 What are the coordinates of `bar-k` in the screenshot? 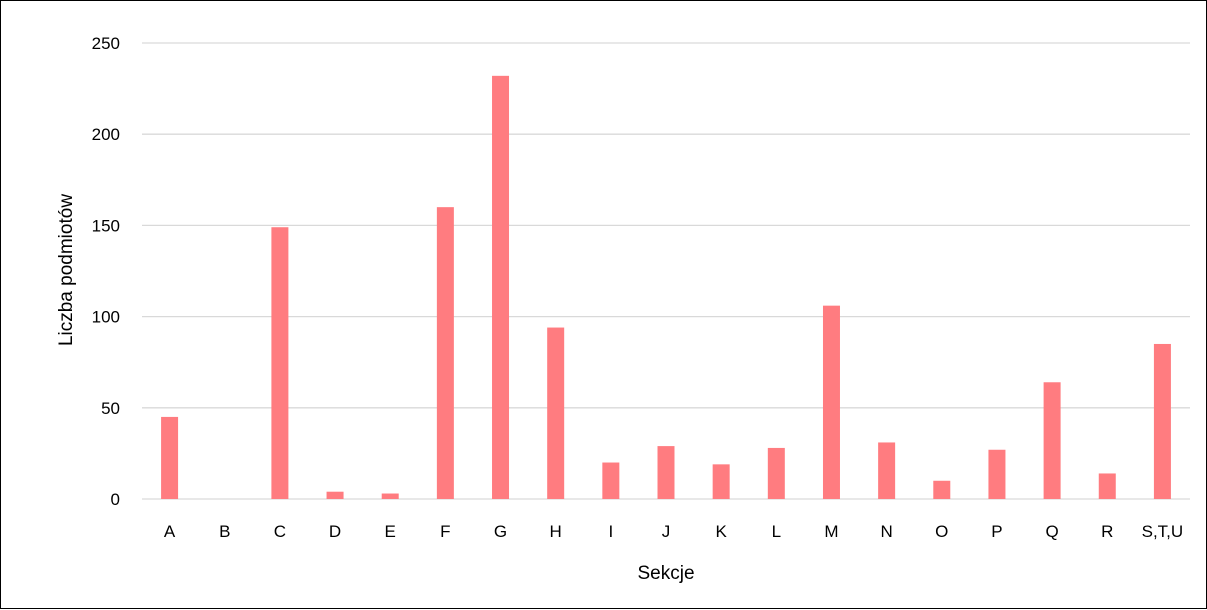 It's located at (721, 481).